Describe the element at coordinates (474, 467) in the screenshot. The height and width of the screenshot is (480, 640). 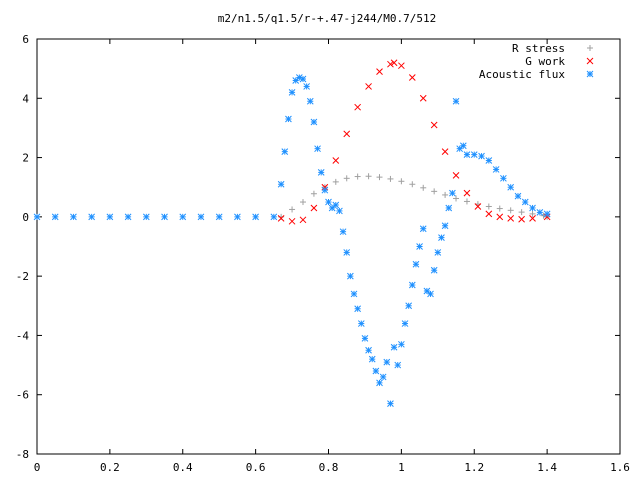
I see `x-tick-label: 1.2` at that location.